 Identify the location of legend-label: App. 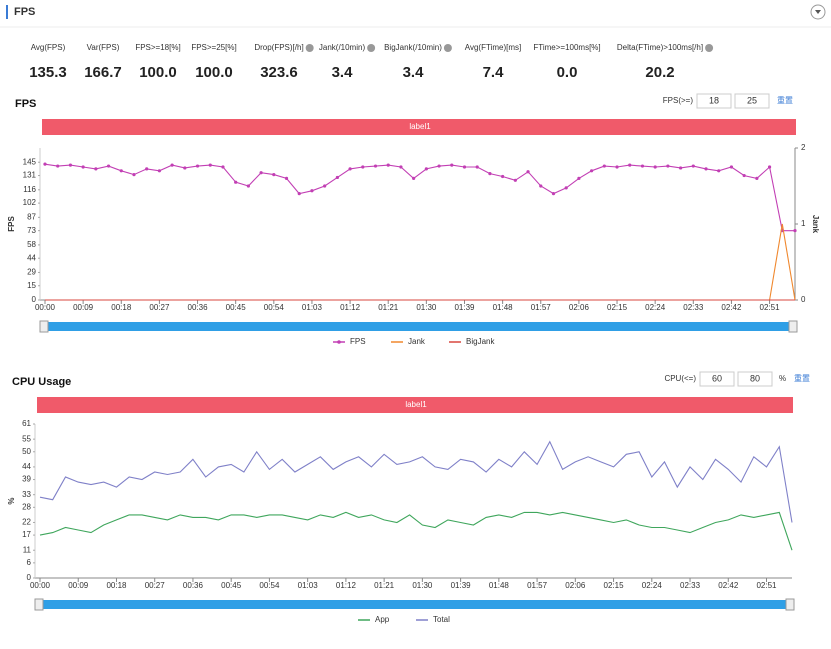
(382, 619).